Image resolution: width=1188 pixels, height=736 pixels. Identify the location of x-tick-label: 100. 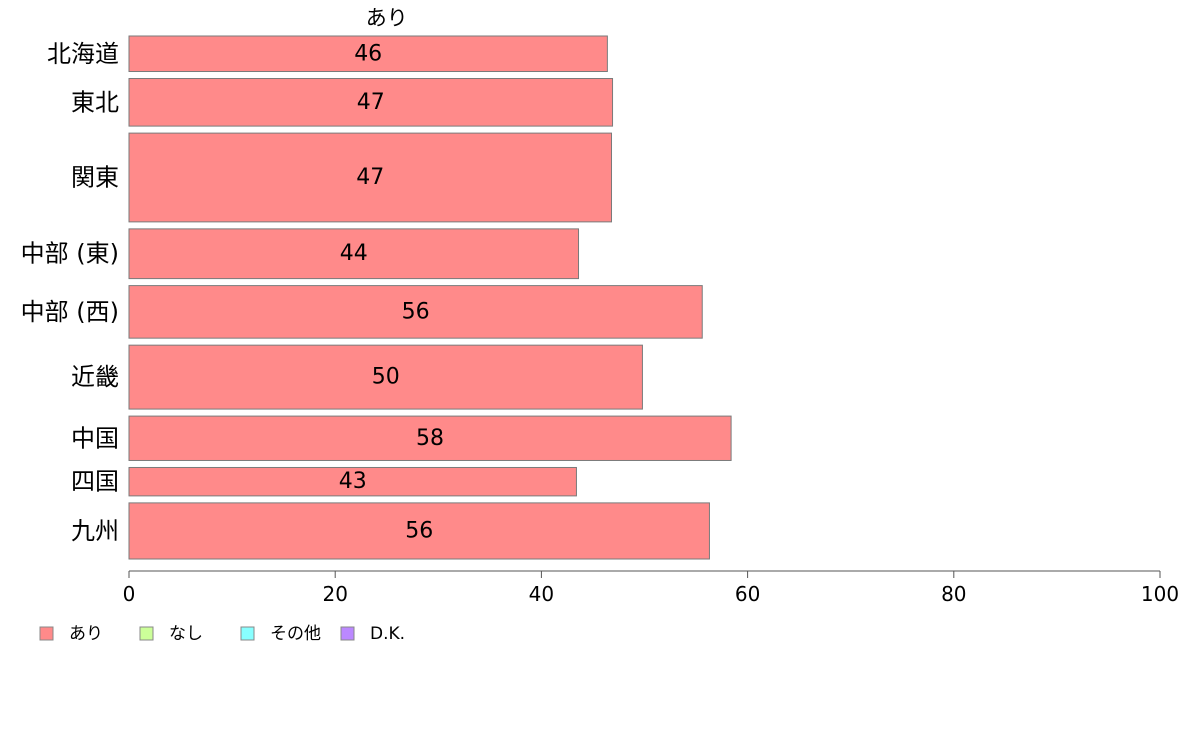
(1160, 594).